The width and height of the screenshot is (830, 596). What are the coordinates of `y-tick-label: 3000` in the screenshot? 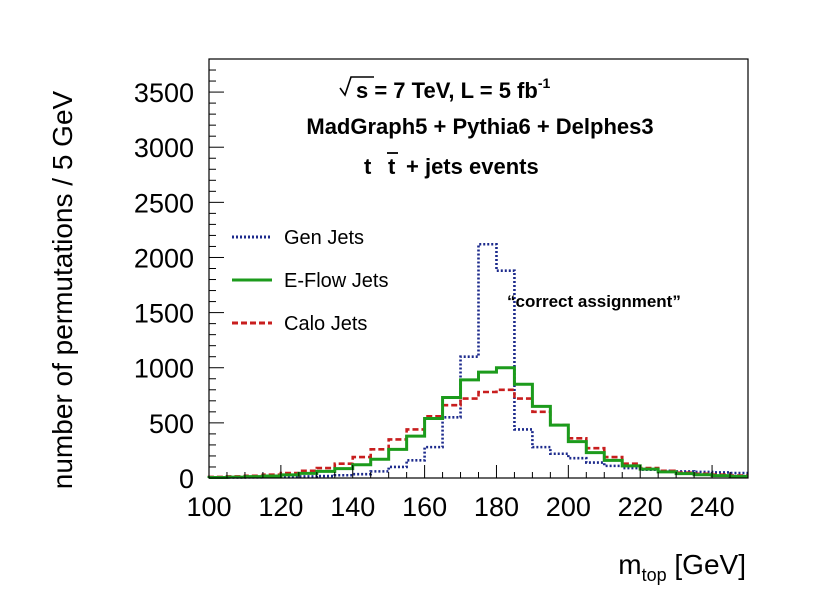 It's located at (164, 148).